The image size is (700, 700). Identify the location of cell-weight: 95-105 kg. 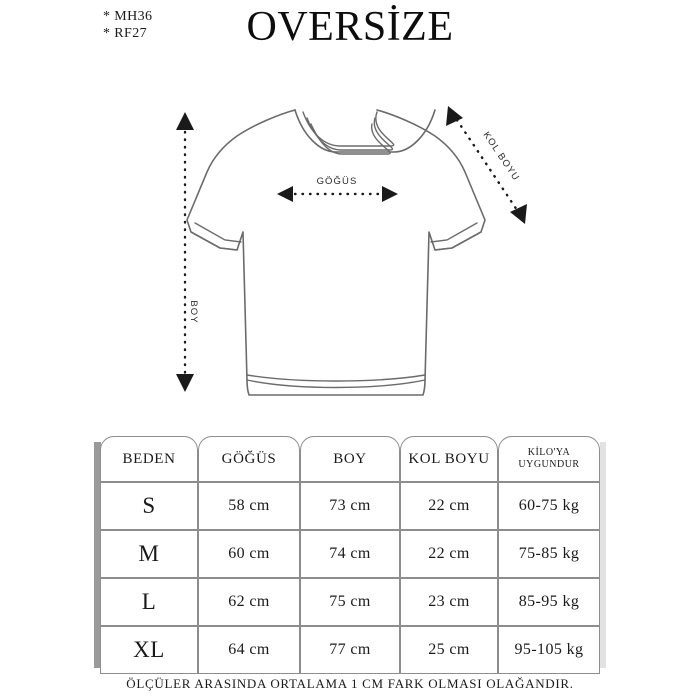
(549, 650).